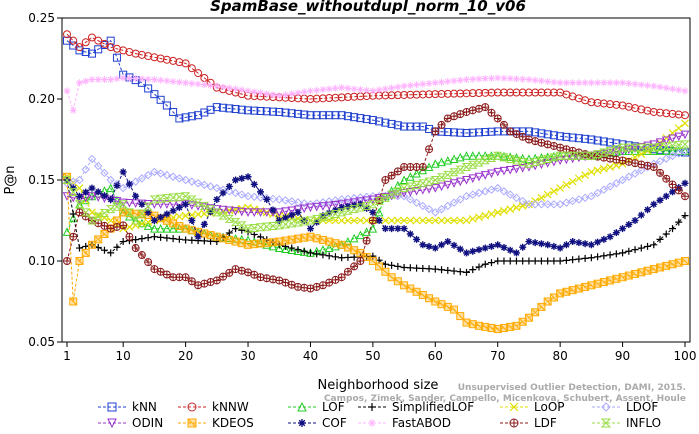 This screenshot has height=434, width=699. Describe the element at coordinates (560, 356) in the screenshot. I see `x-tick-label: 80` at that location.